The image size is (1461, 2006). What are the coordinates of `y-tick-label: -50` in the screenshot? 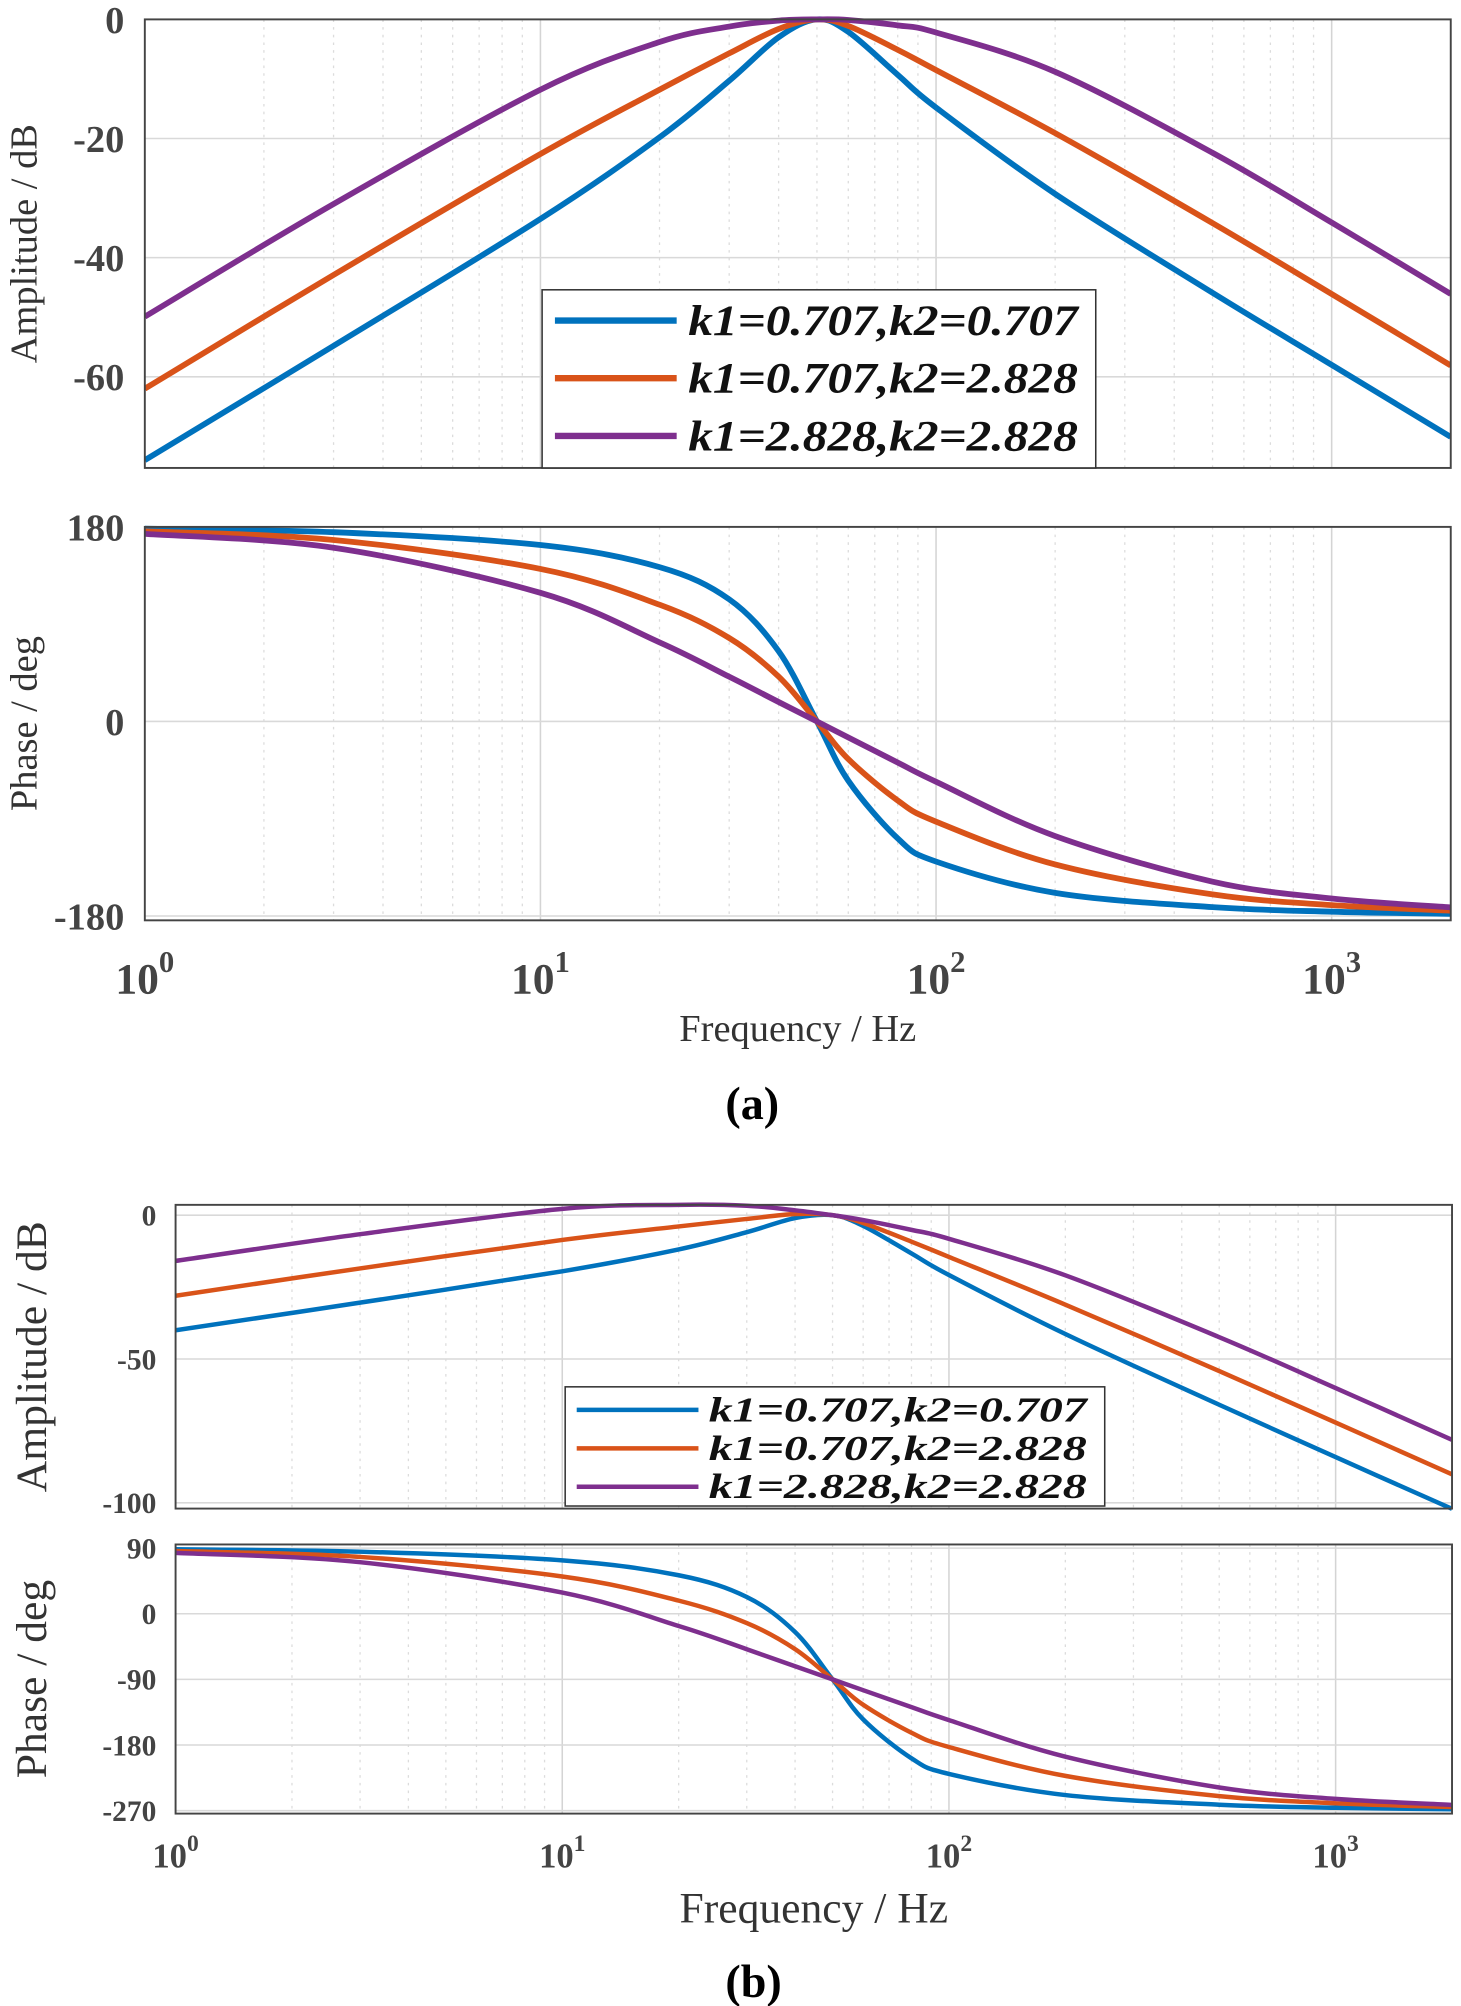 It's located at (136, 1360).